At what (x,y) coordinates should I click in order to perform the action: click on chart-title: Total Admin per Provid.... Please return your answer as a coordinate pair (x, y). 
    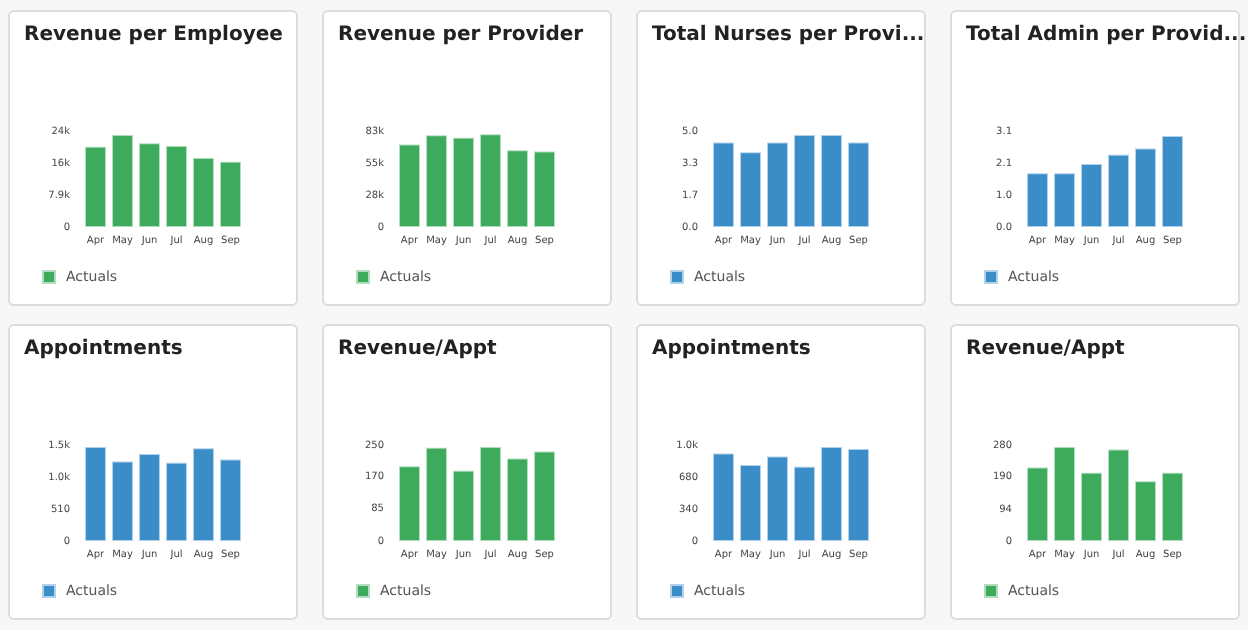
    Looking at the image, I should click on (1106, 35).